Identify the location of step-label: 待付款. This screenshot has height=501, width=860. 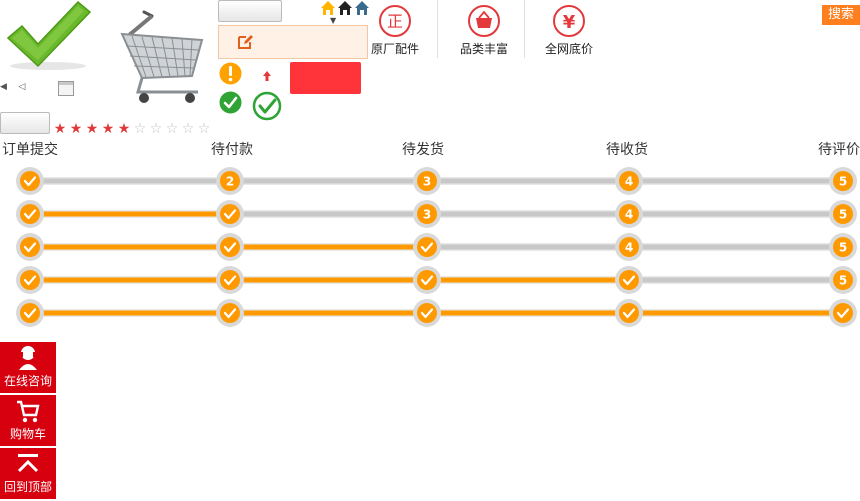
(232, 150).